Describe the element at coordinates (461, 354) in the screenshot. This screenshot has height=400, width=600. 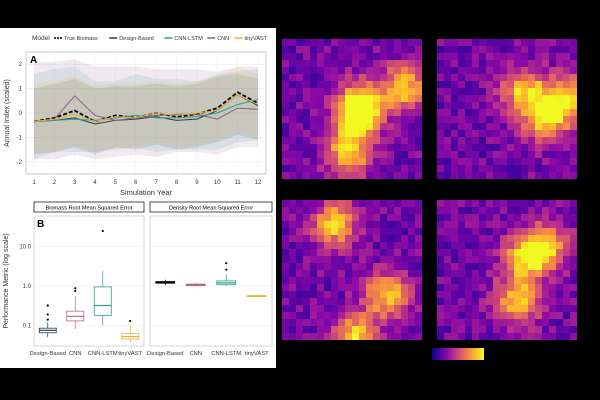
I see `colorbar-segment` at that location.